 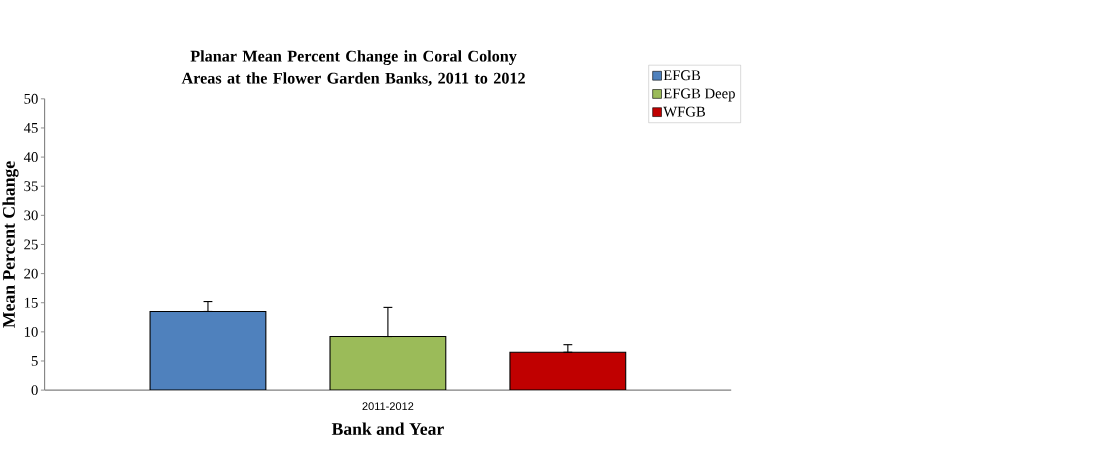 I want to click on y-tick-label: 35, so click(x=31, y=186).